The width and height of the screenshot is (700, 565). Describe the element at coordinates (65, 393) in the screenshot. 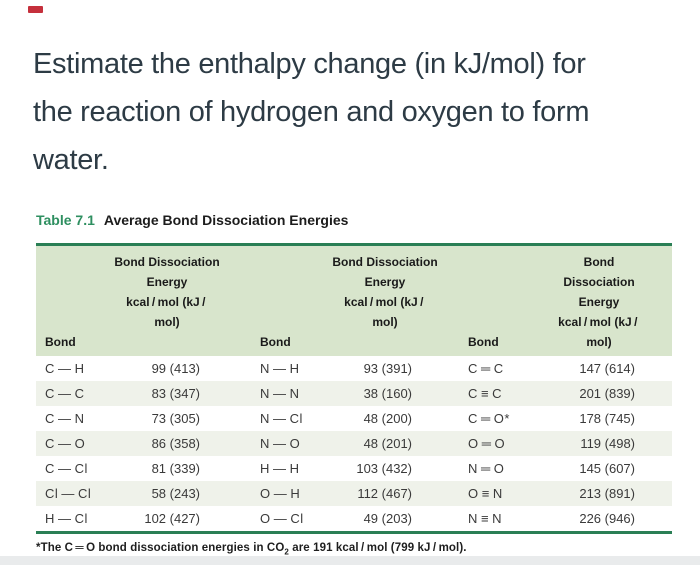

I see `bond-cell: C — C` at that location.